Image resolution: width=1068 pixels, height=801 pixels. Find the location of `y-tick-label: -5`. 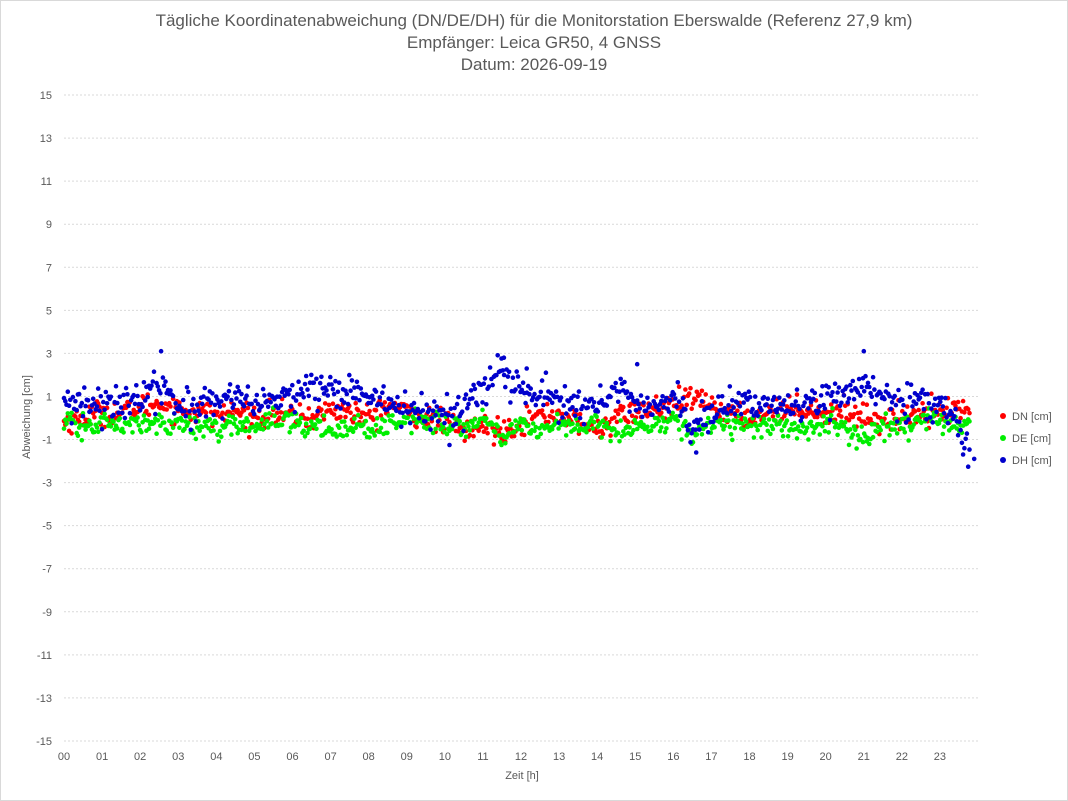

y-tick-label: -5 is located at coordinates (47, 527).